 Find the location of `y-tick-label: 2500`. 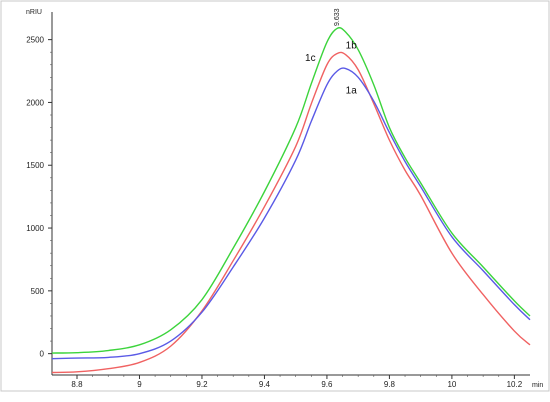

y-tick-label: 2500 is located at coordinates (35, 40).